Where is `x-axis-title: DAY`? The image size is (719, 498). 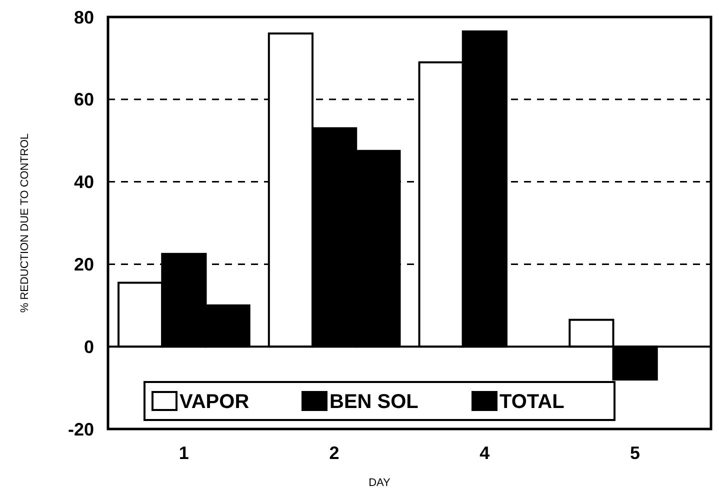
x-axis-title: DAY is located at coordinates (380, 483).